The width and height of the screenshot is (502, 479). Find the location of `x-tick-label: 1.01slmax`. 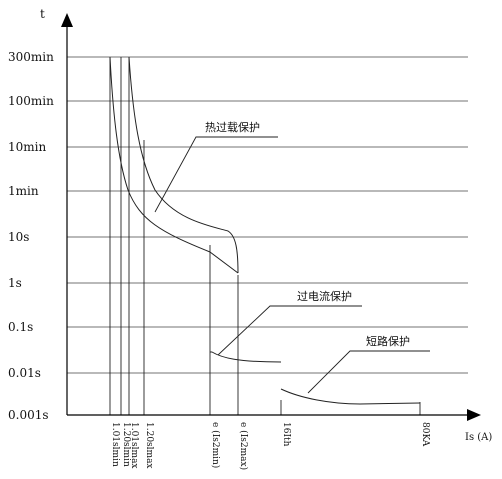

x-tick-label: 1.01slmax is located at coordinates (134, 445).